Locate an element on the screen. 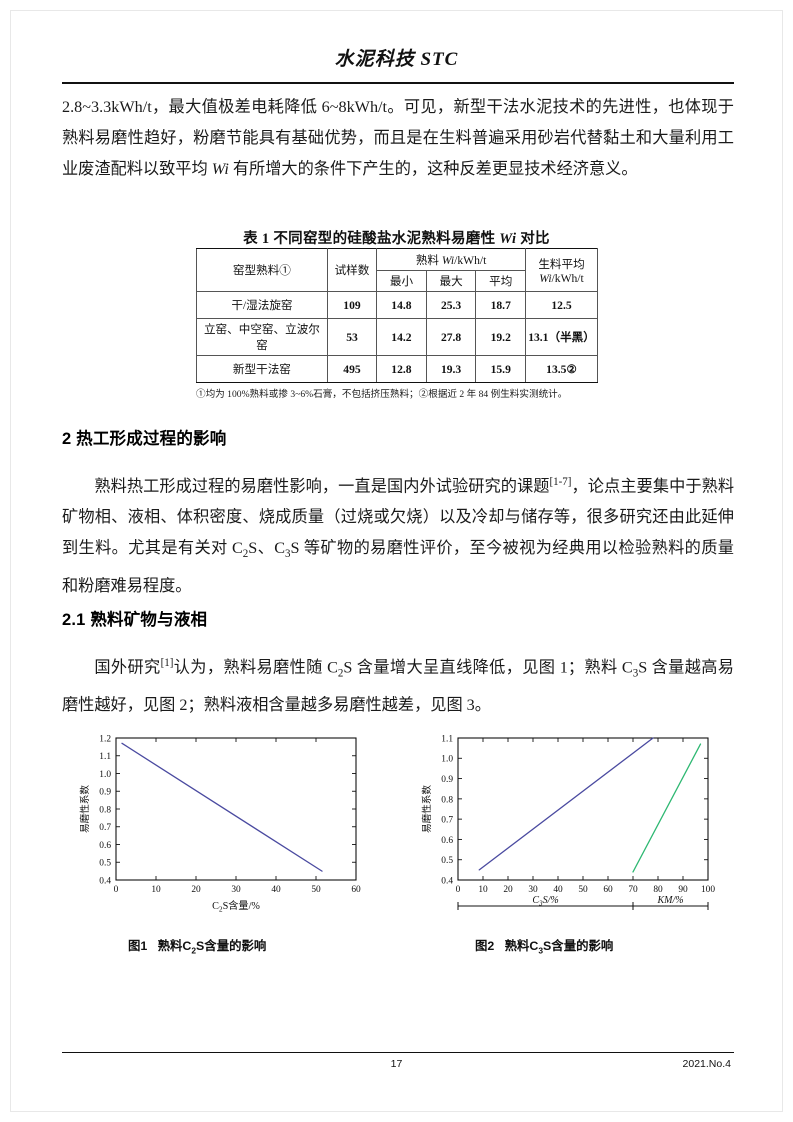 The height and width of the screenshot is (1122, 793). cell-kiln: 立窑、中空窑、立波尔窑 is located at coordinates (262, 337).